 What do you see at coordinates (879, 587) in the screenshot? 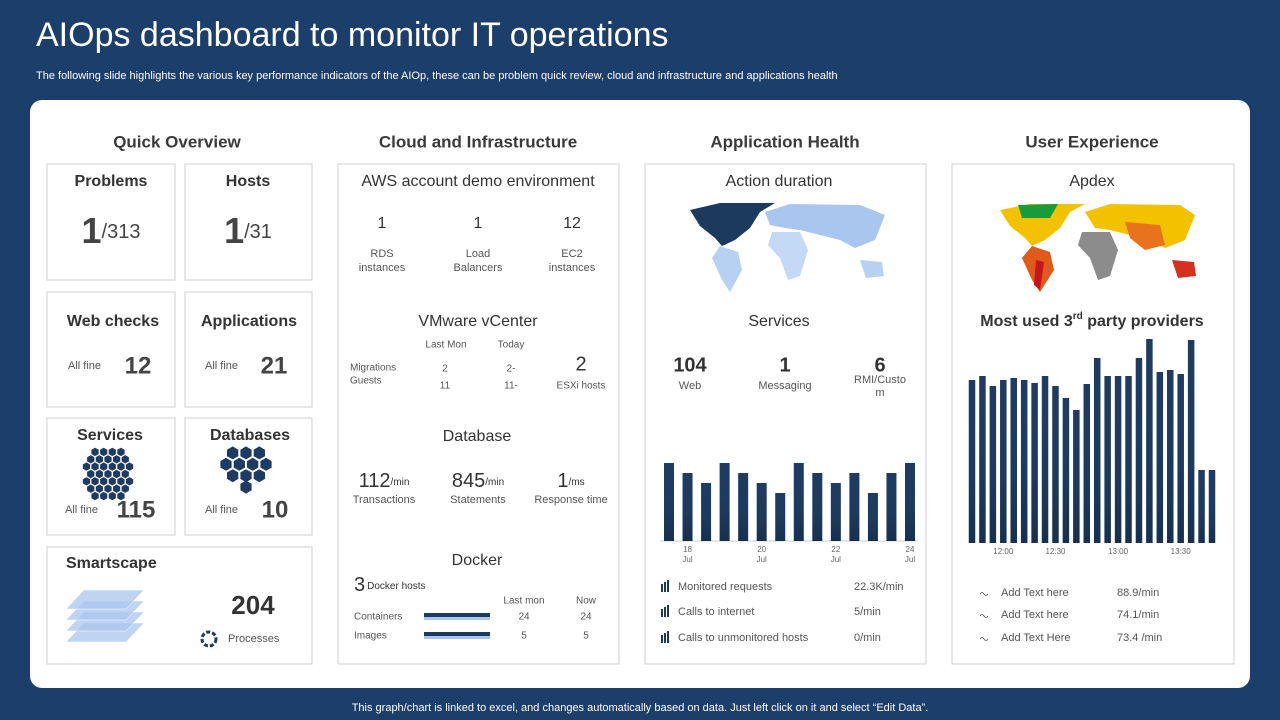
I see `stat-value: 22.3K/min` at bounding box center [879, 587].